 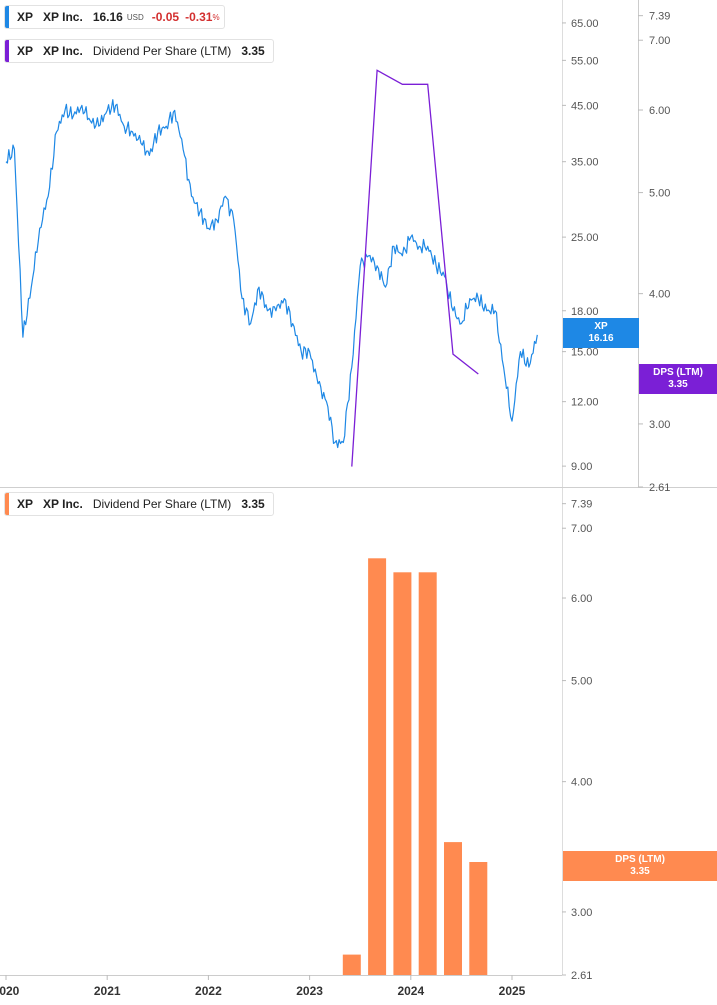 I want to click on legend-price-value: 16.16, so click(x=107, y=17).